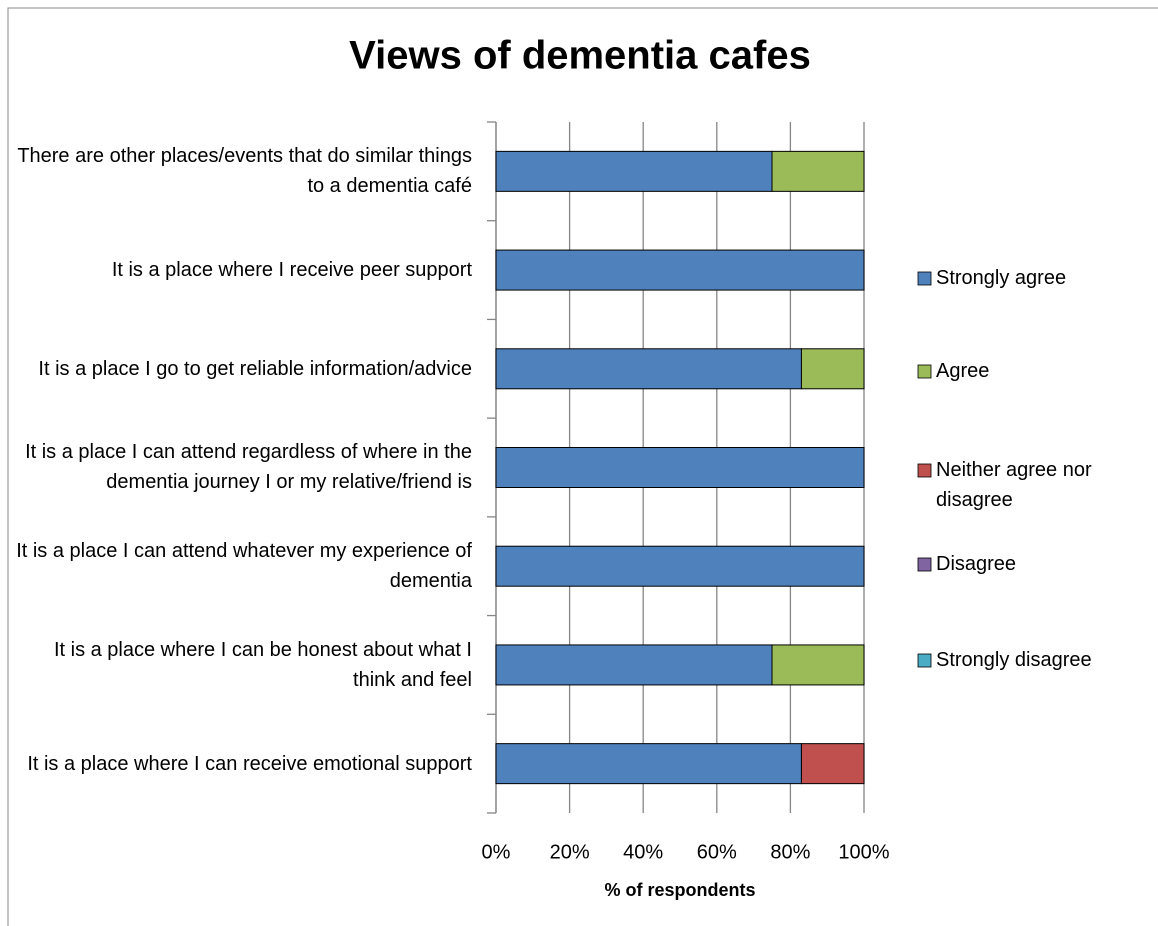 The image size is (1158, 926). I want to click on legend-label: Disagree, so click(976, 564).